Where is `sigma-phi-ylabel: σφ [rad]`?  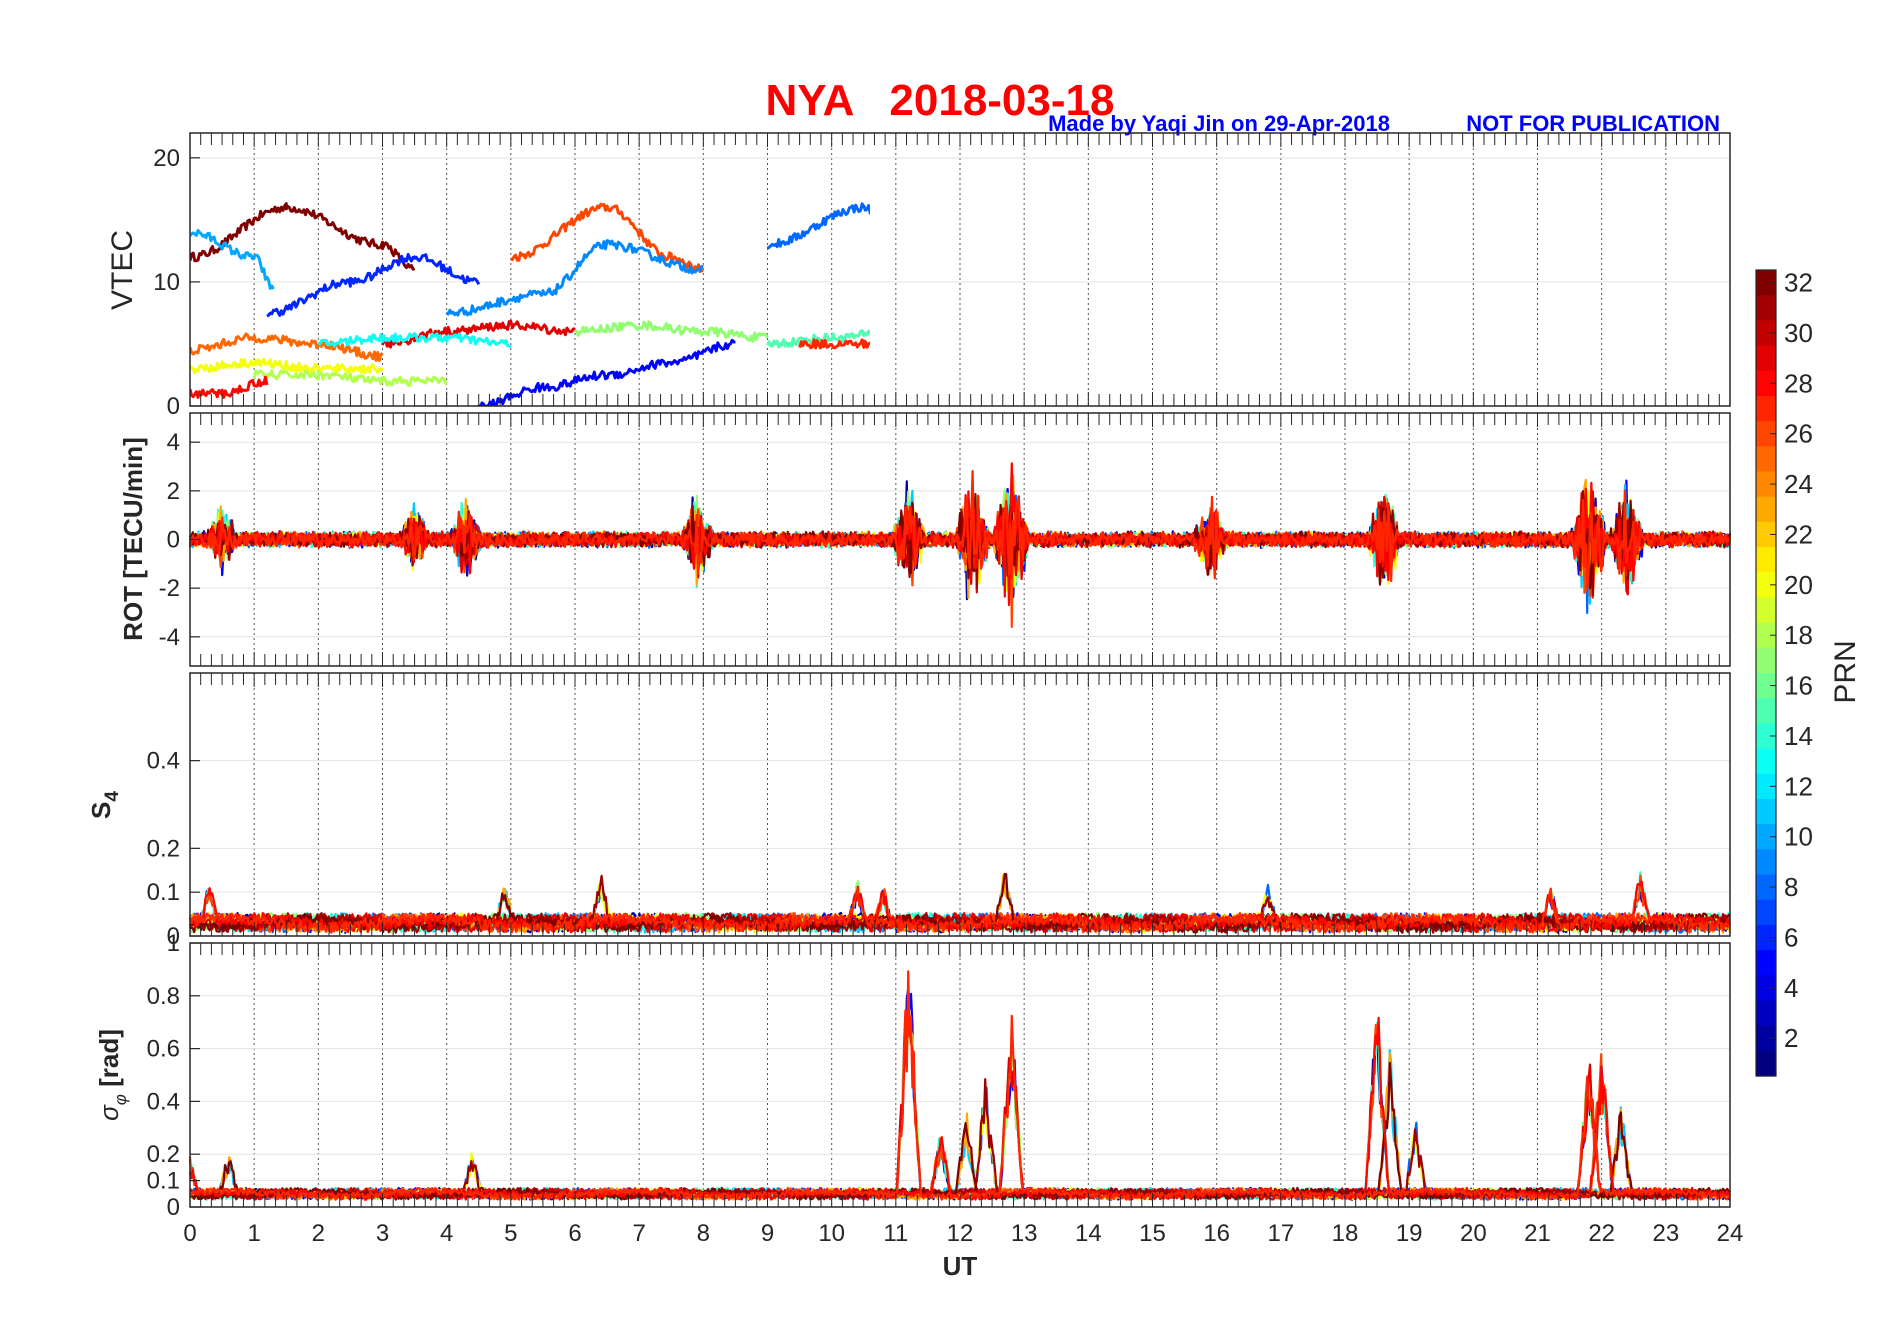 sigma-phi-ylabel: σφ [rad] is located at coordinates (112, 1075).